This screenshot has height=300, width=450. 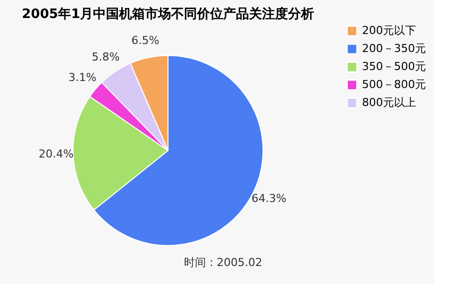 I want to click on legend-label: 200元以下, so click(x=389, y=30).